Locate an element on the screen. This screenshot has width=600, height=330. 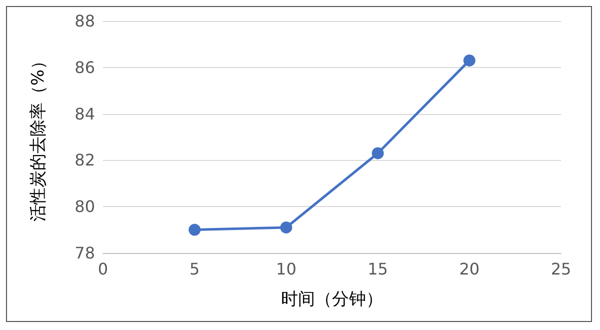
x-tick-label: 25 is located at coordinates (561, 269).